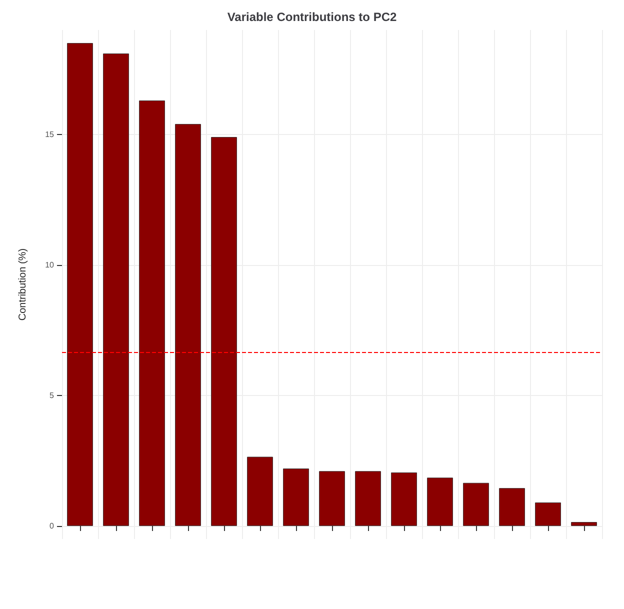 The width and height of the screenshot is (624, 609). I want to click on y-tick-label: 10, so click(50, 265).